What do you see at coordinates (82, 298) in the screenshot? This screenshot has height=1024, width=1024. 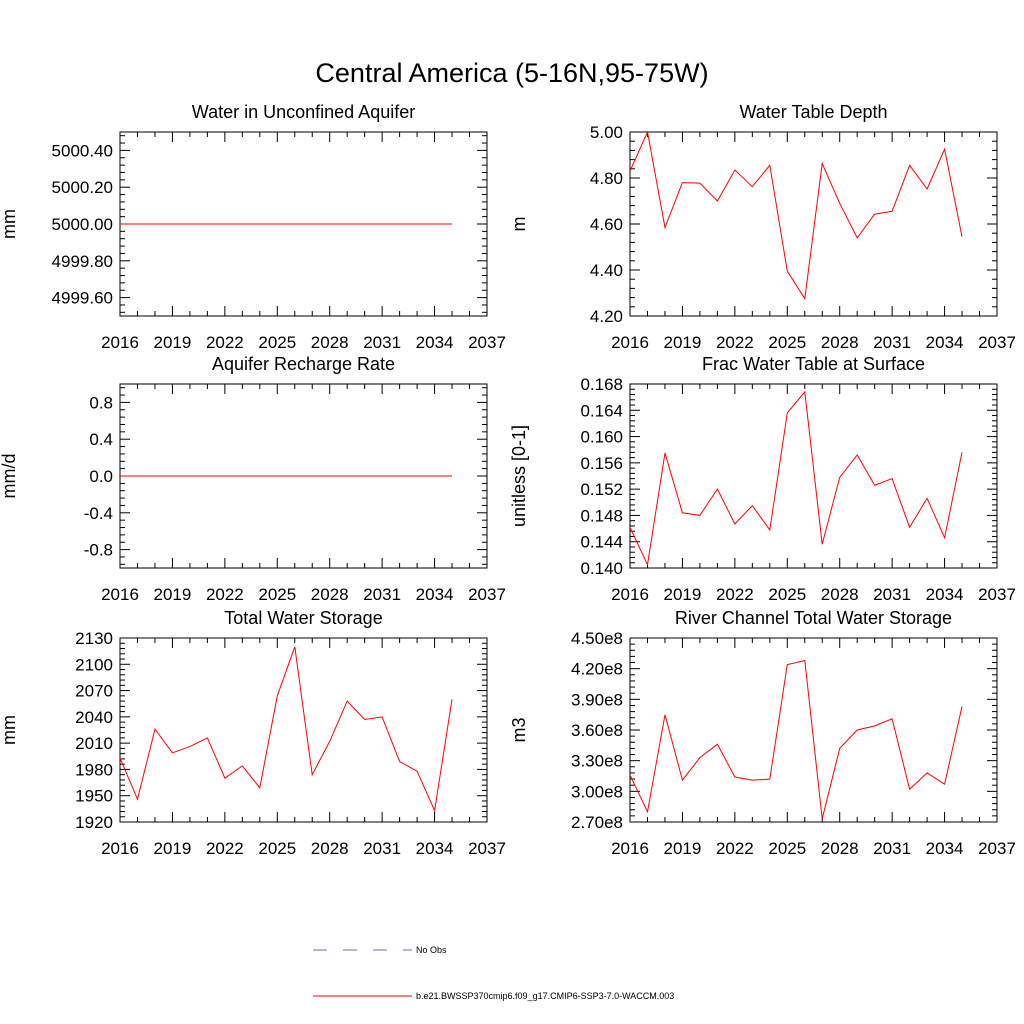 I see `y-tick-label: 4999.60` at bounding box center [82, 298].